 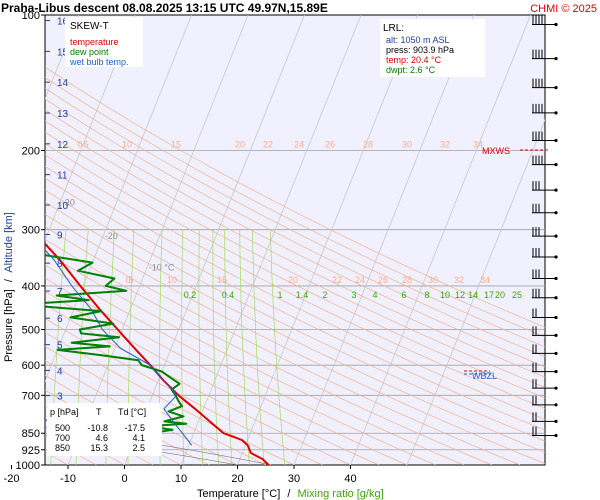 I want to click on altitude-axis: 2345678910111213141516, so click(x=57, y=222).